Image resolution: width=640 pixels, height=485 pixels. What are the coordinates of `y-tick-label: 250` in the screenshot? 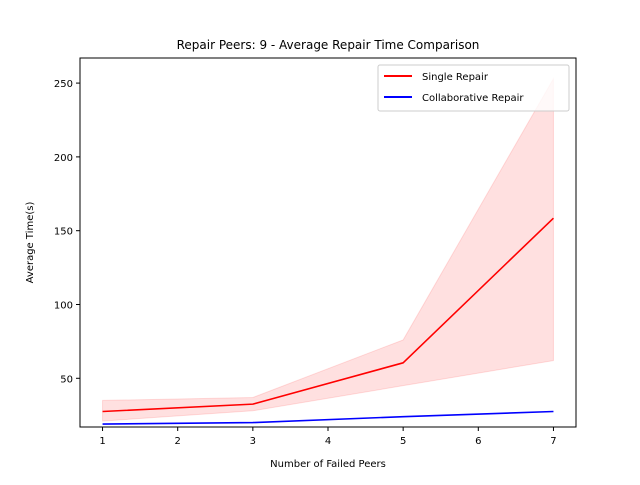 It's located at (63, 84).